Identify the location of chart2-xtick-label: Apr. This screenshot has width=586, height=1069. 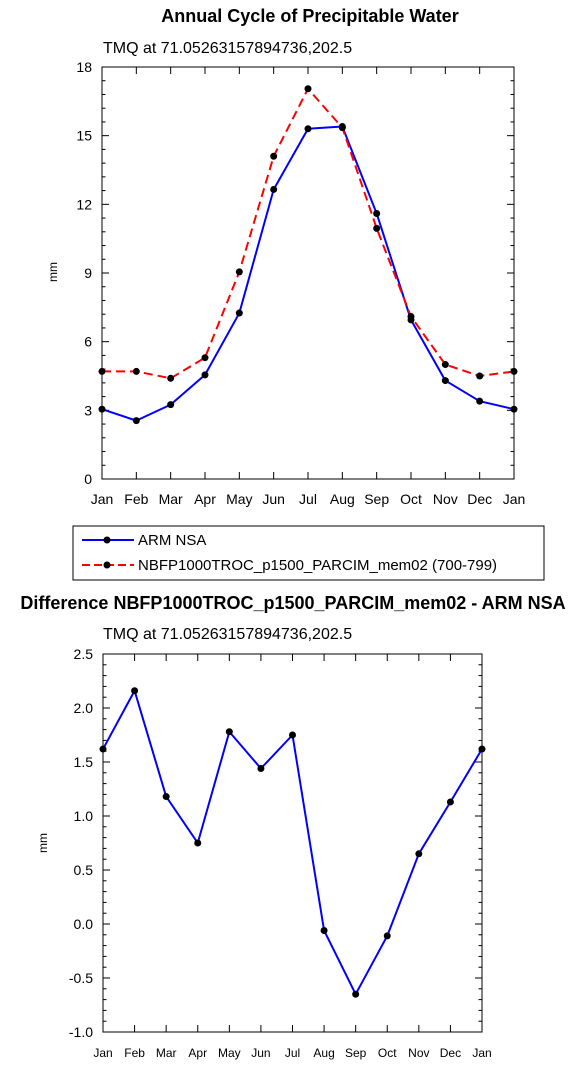
(197, 1053).